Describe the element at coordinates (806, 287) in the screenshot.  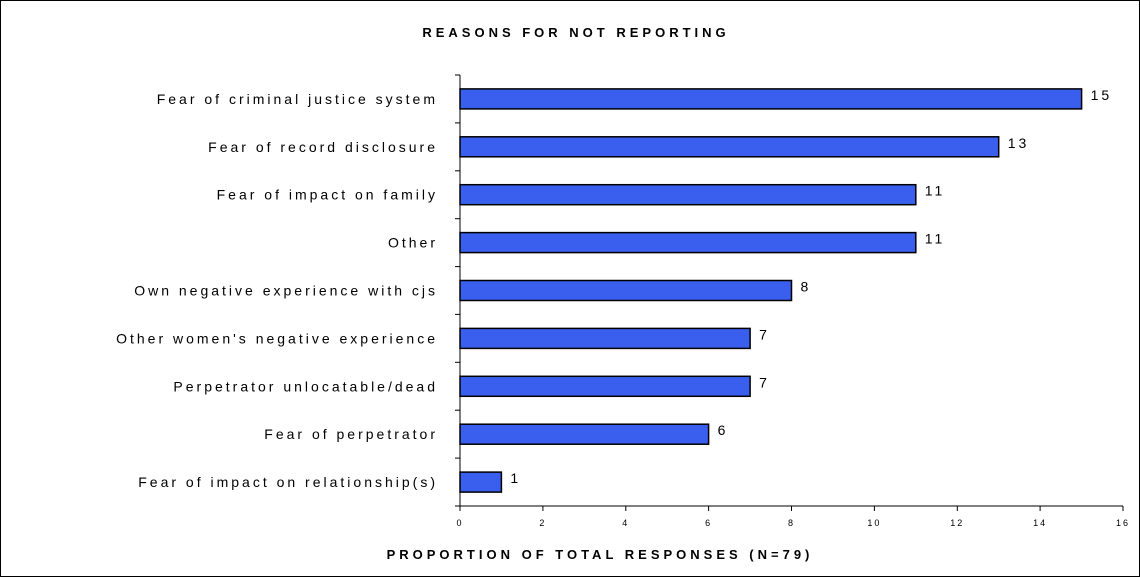
I see `value-label-4: 8` at that location.